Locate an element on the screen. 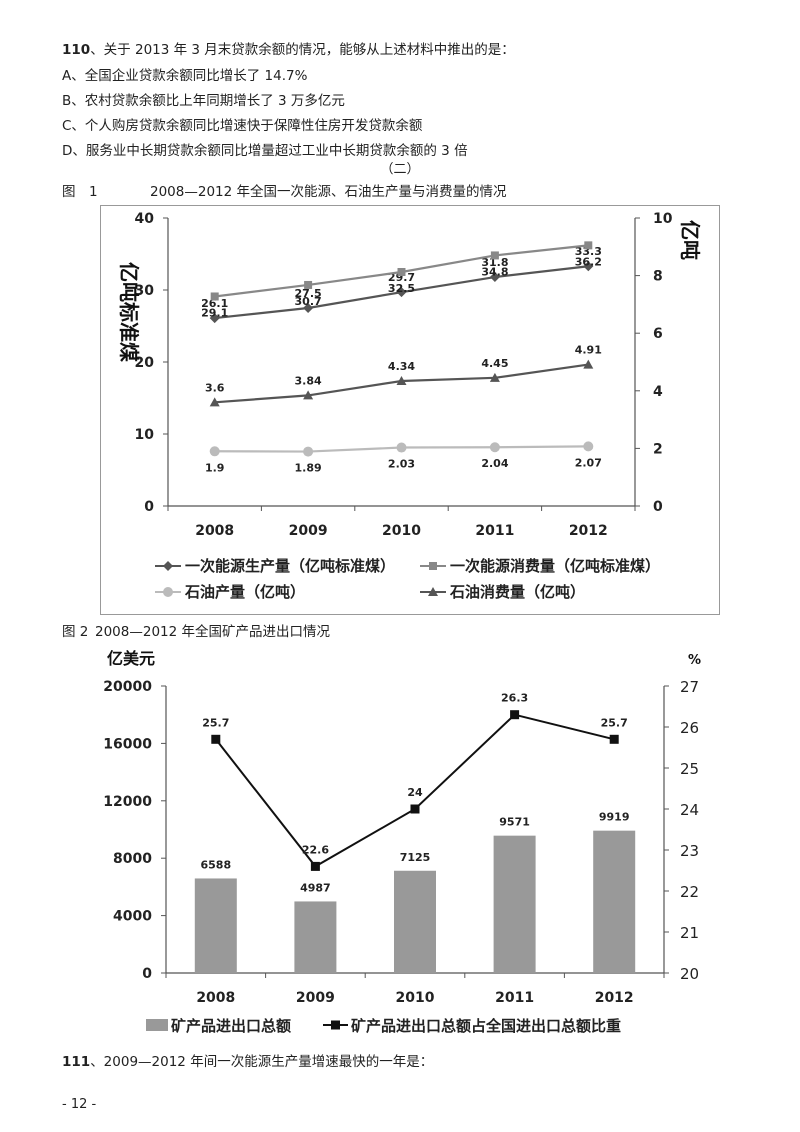  figure1-title: 2008—2012 年全国一次能源、石油生产量与消费量的情况 is located at coordinates (328, 192).